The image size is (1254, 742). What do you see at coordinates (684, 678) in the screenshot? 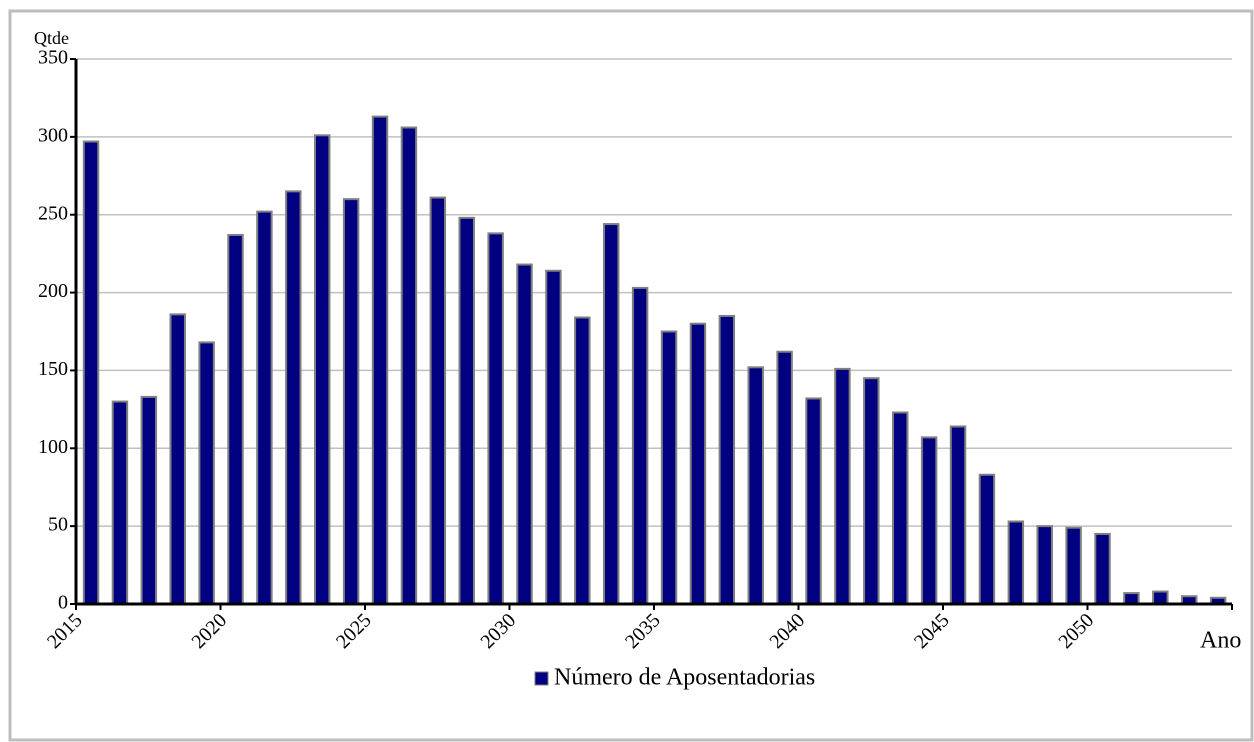
I see `legend-label: Número de Aposentadorias` at bounding box center [684, 678].